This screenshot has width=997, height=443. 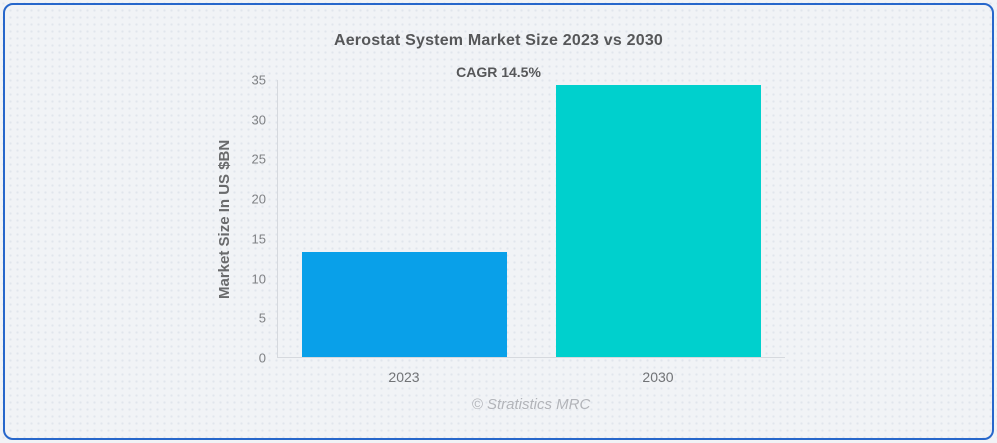 I want to click on y-tick-10: 10, so click(x=258, y=279).